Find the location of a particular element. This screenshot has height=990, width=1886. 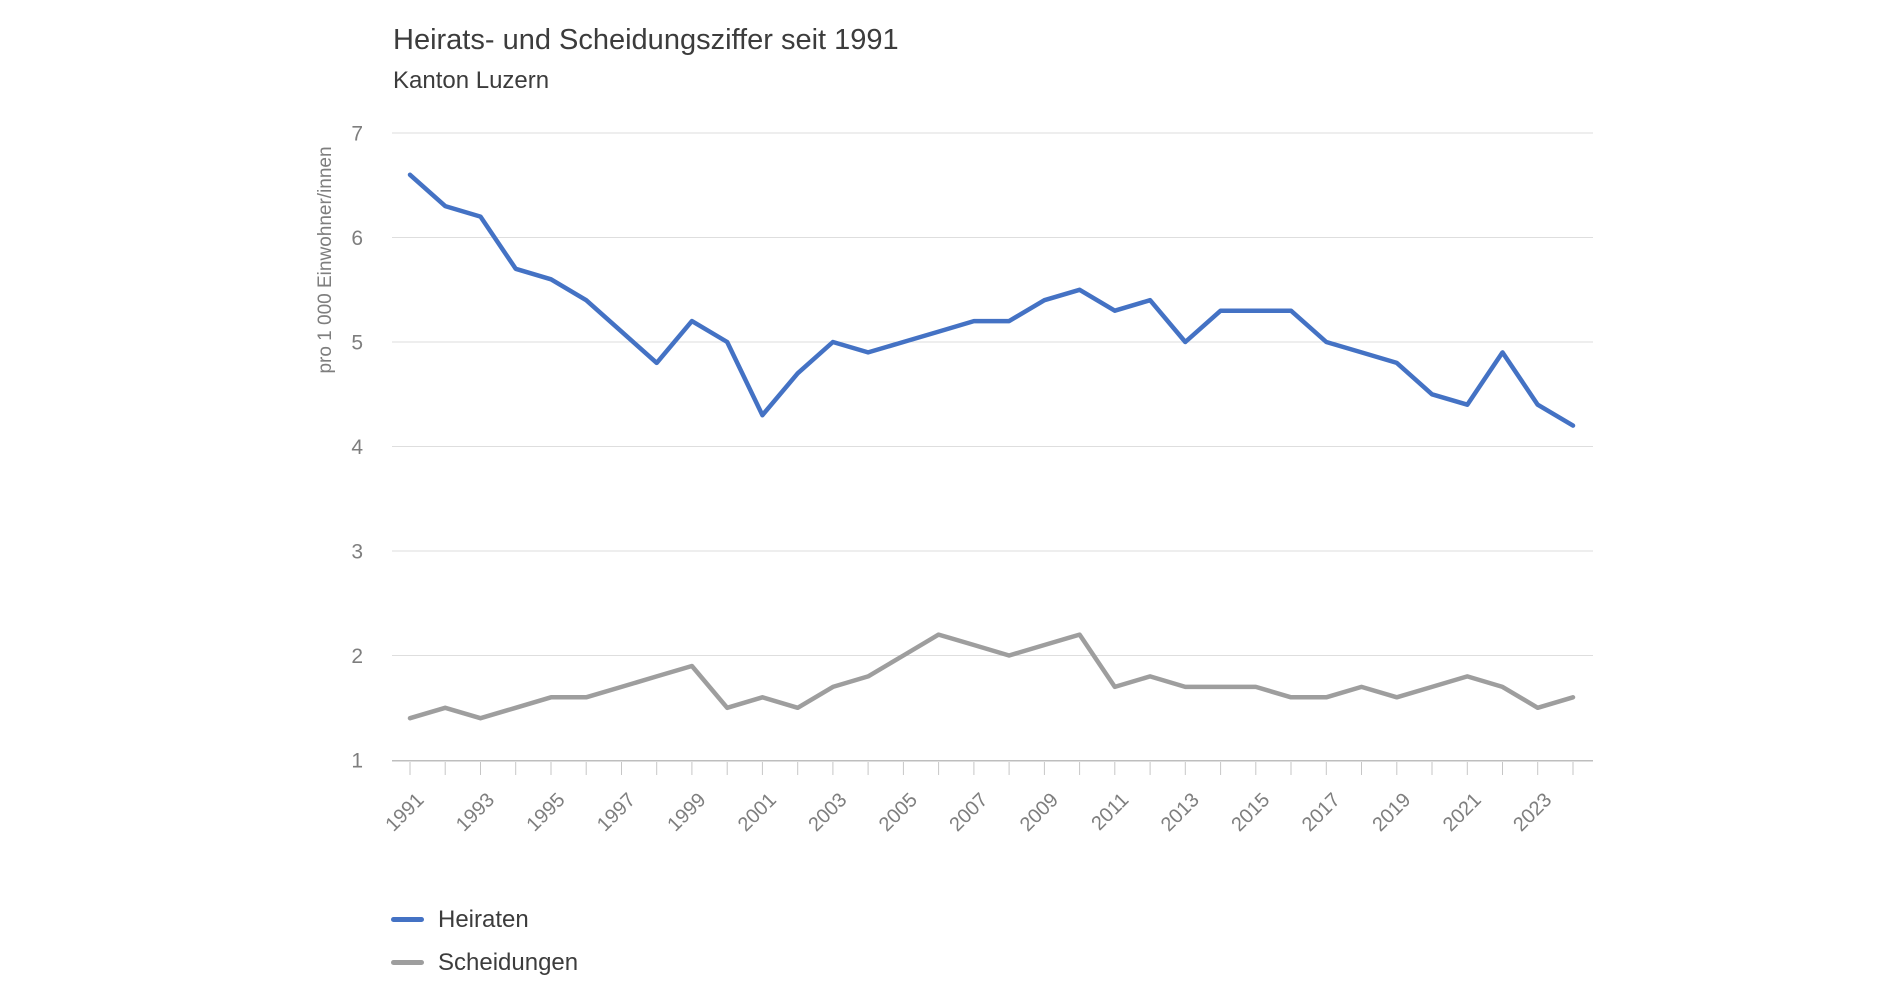

y-tick-label: 4 is located at coordinates (357, 447).